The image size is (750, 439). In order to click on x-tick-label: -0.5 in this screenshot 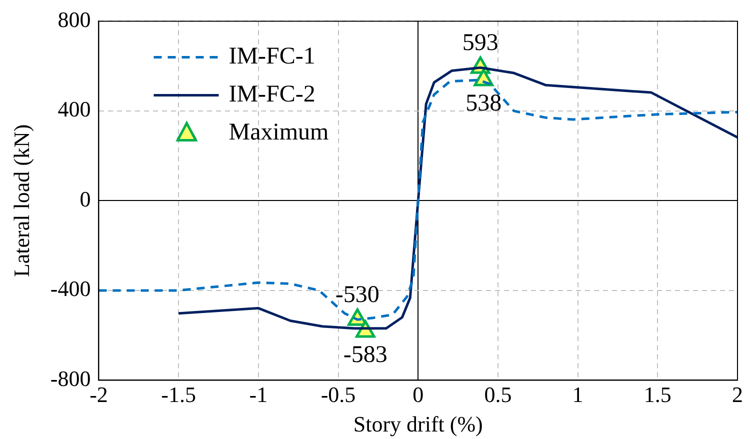, I will do `click(338, 395)`.